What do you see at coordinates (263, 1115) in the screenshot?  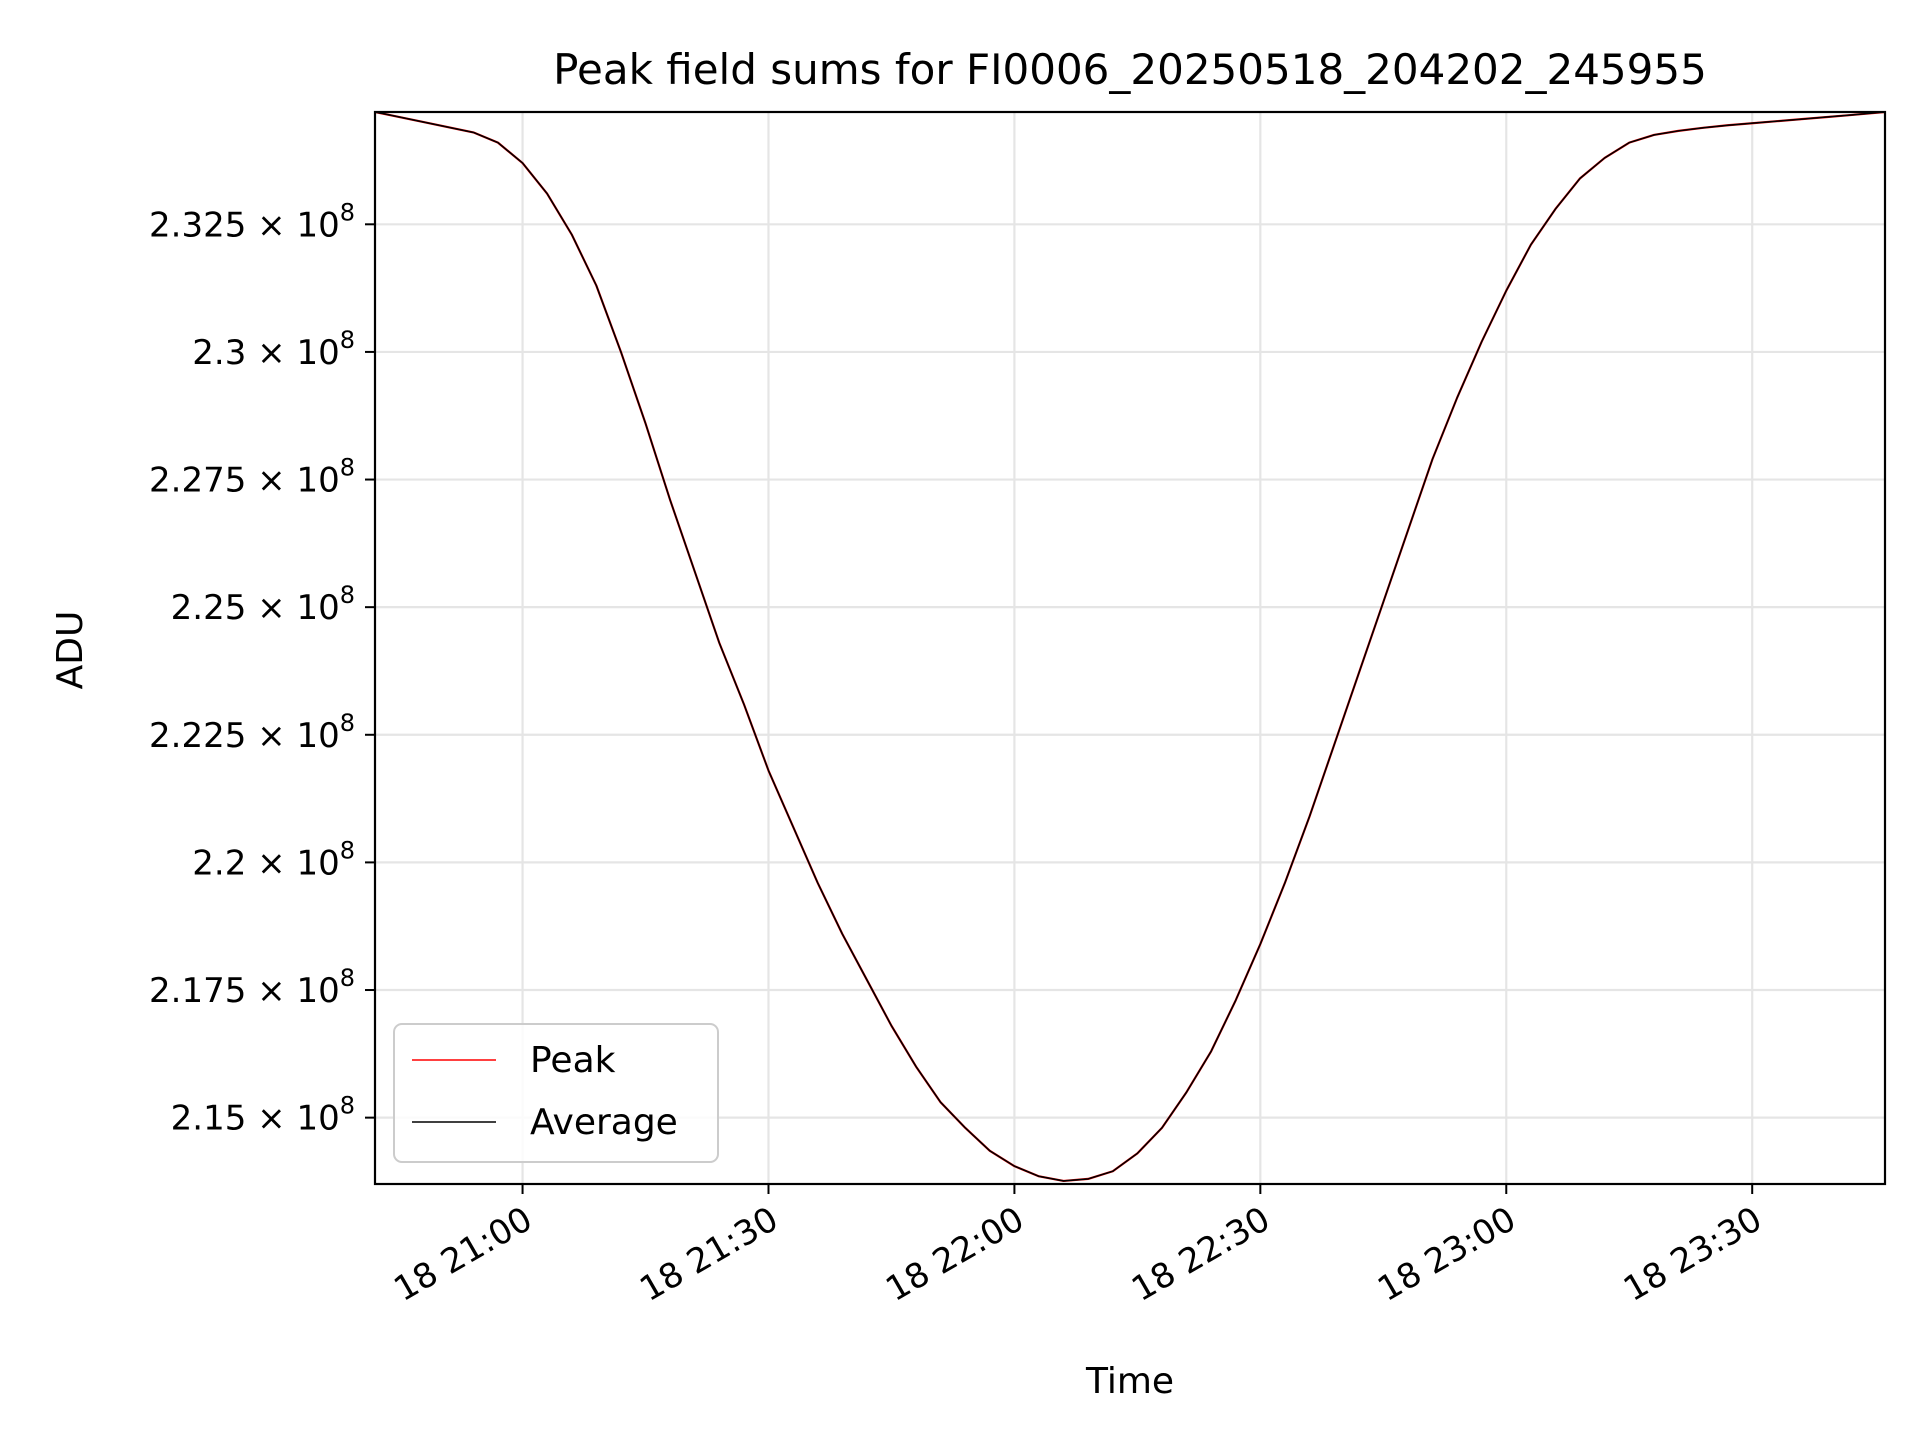 I see `y-tick-label: 2.15 × 108` at bounding box center [263, 1115].